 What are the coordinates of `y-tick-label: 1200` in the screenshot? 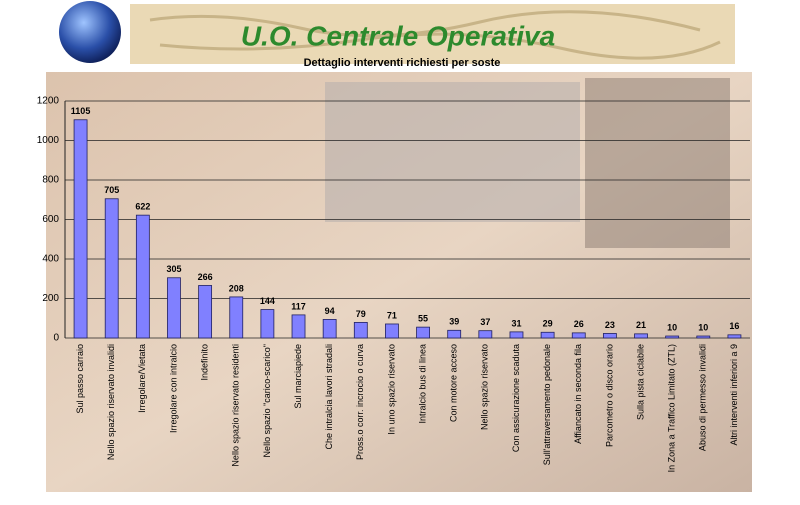 It's located at (48, 101).